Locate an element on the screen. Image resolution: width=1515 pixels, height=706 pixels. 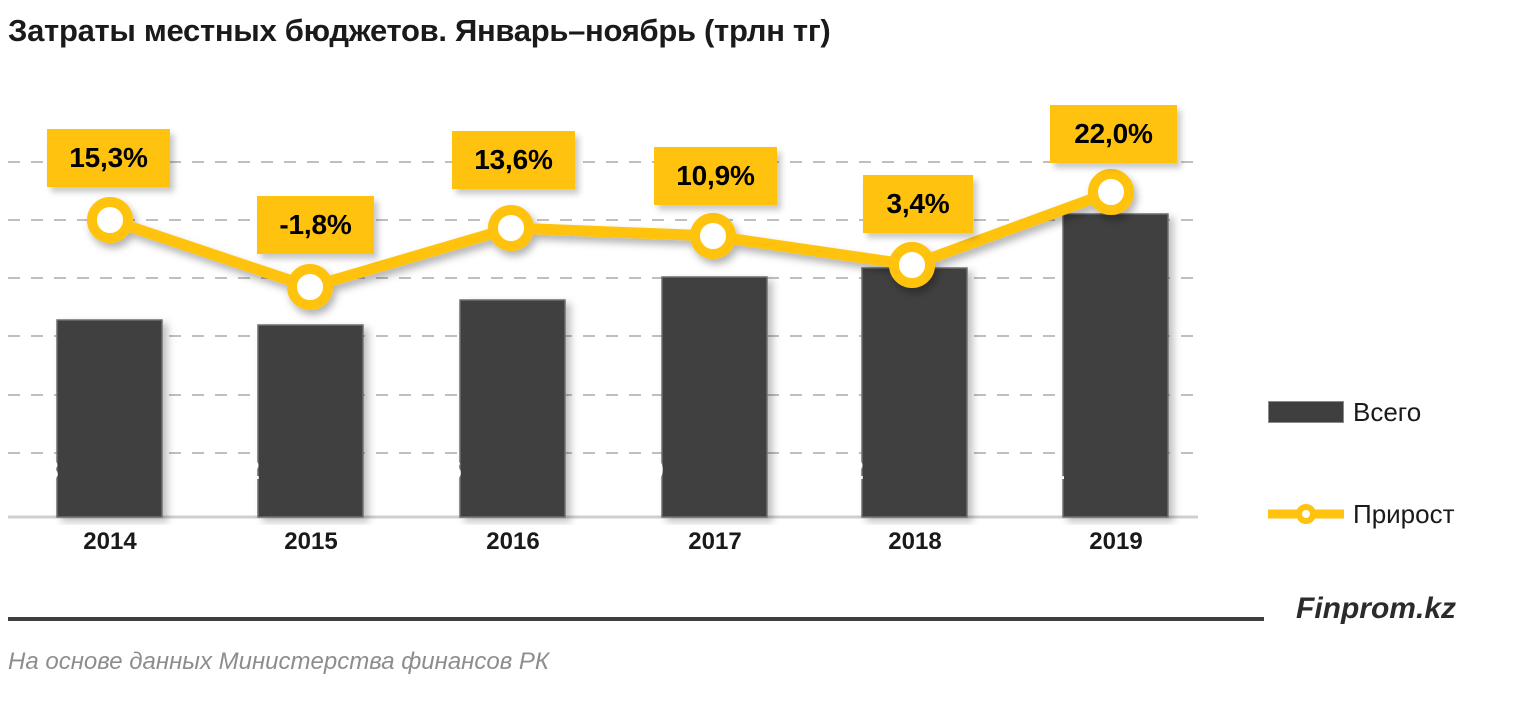
brand-logo: Finprom.kz is located at coordinates (1376, 608).